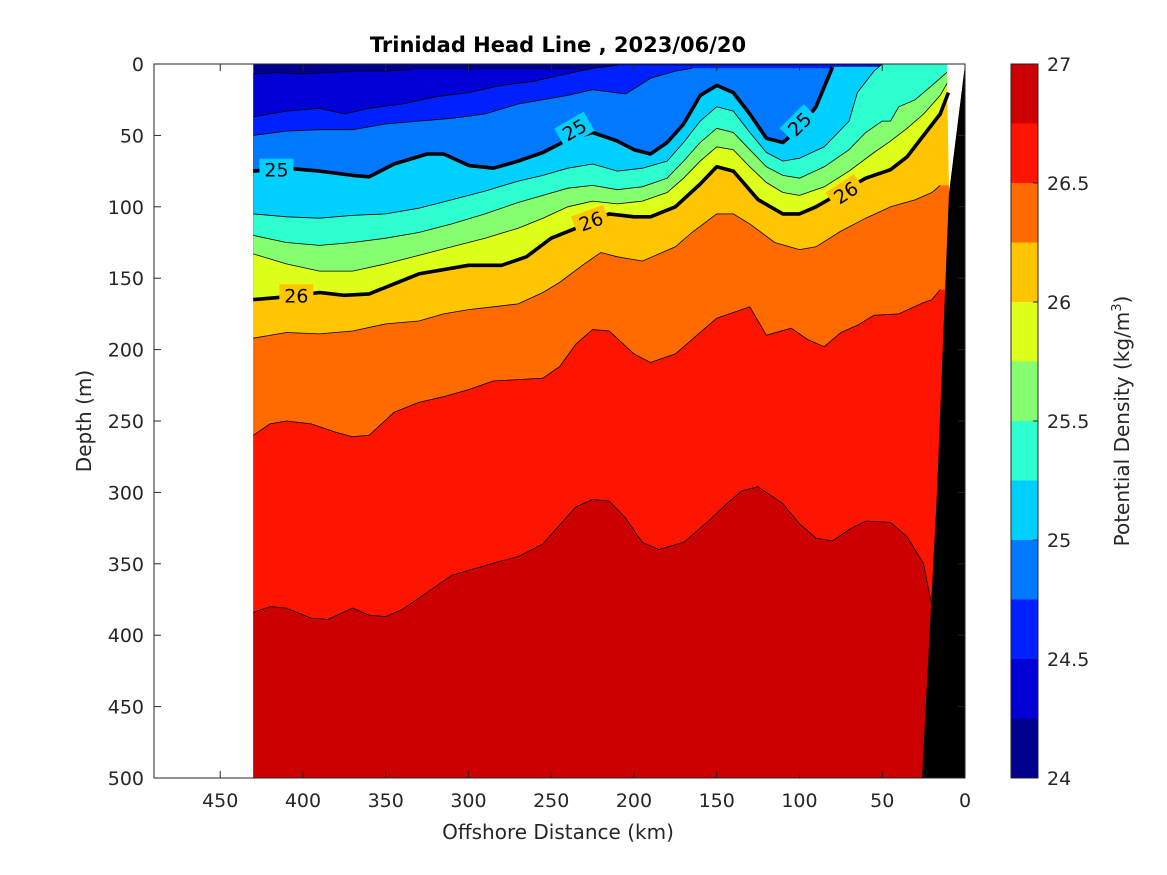 Image resolution: width=1167 pixels, height=875 pixels. Describe the element at coordinates (132, 136) in the screenshot. I see `y-tick-label: 50` at that location.